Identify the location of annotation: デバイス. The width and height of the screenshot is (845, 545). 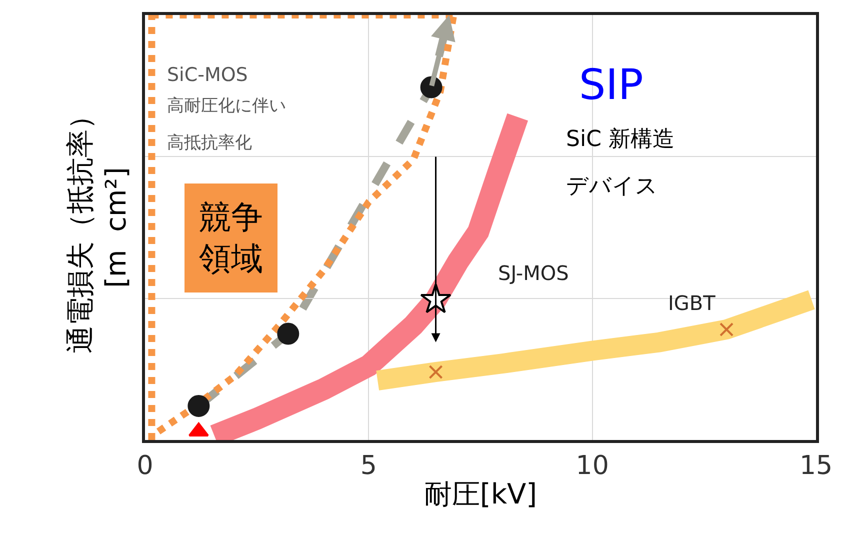
(612, 186).